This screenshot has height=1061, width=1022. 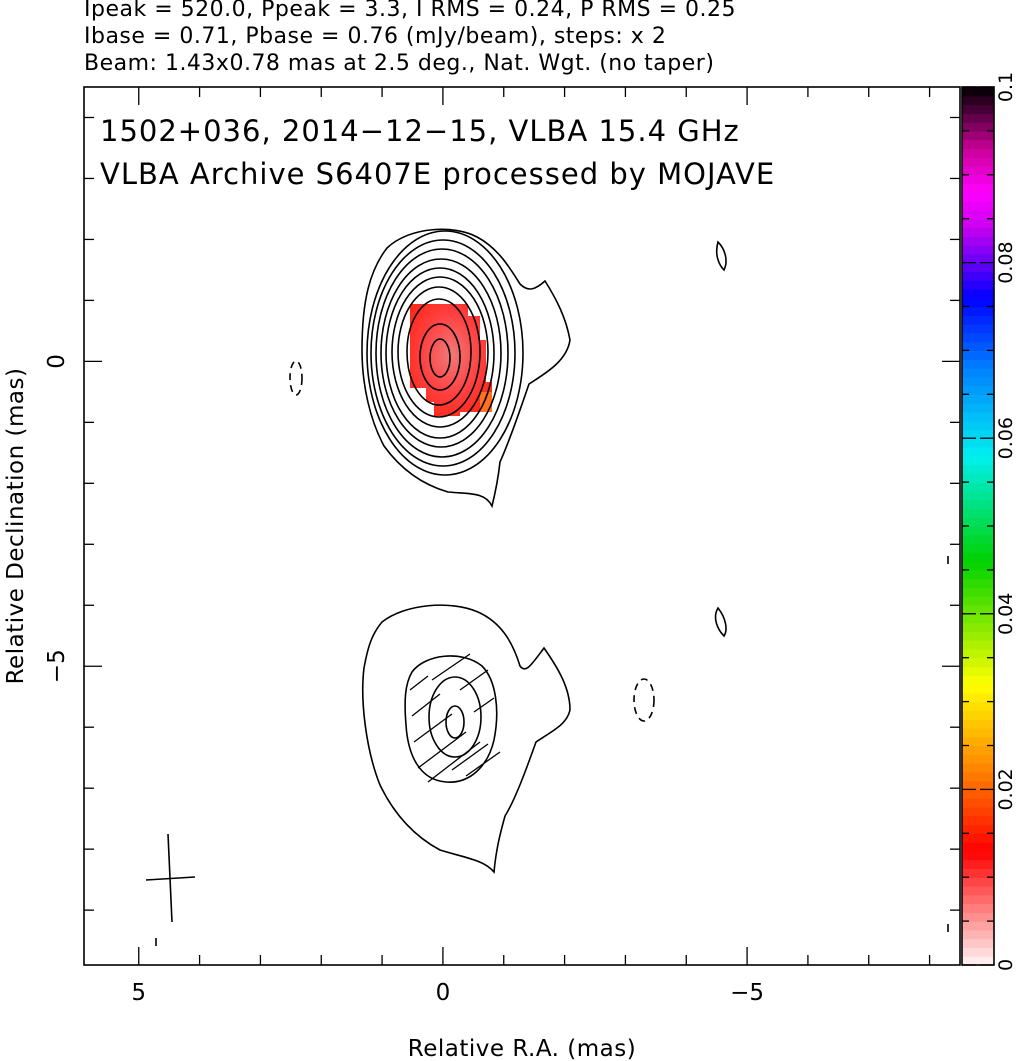 What do you see at coordinates (170, 878) in the screenshot?
I see `beam-cross` at bounding box center [170, 878].